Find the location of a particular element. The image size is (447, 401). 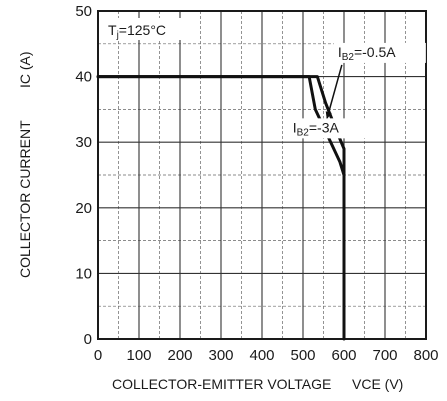

x-tick-label: 200 is located at coordinates (179, 355).